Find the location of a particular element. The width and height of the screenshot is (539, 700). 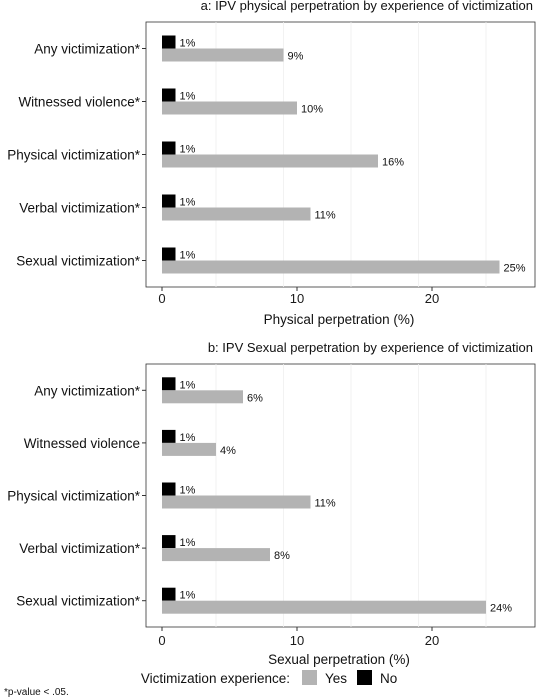

bar-yes-label: 6% is located at coordinates (255, 398).